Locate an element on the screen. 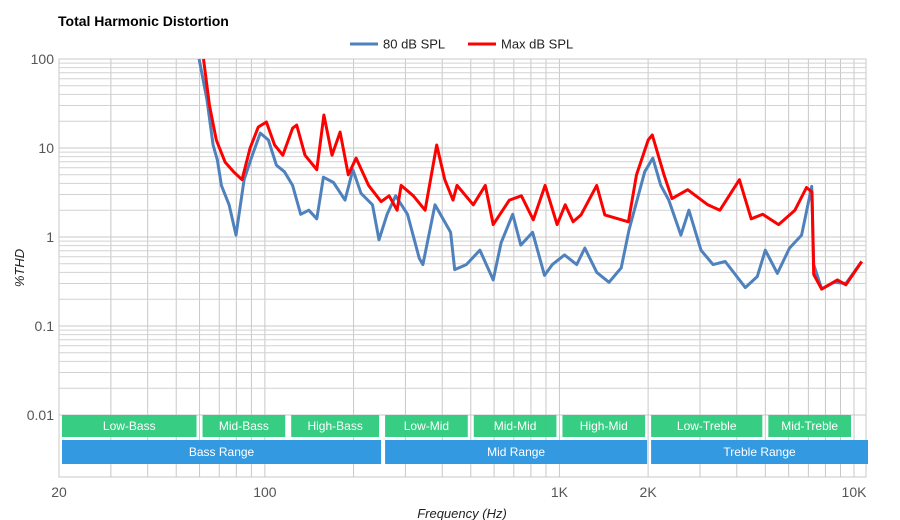 This screenshot has width=900, height=520. y-tick-label: 0.1 is located at coordinates (45, 326).